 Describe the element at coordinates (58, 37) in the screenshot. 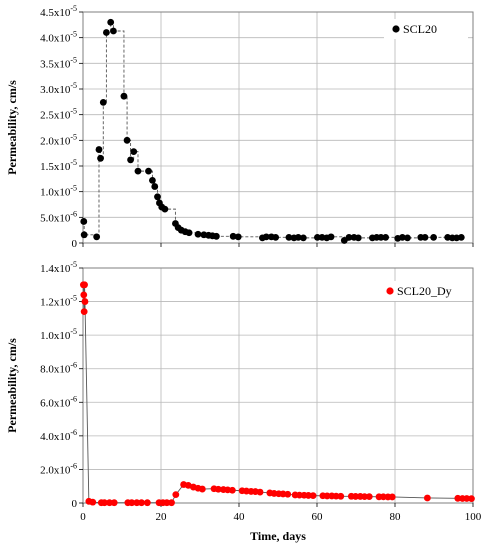

I see `y-tick-label: 4.0x10⁻⁵` at that location.